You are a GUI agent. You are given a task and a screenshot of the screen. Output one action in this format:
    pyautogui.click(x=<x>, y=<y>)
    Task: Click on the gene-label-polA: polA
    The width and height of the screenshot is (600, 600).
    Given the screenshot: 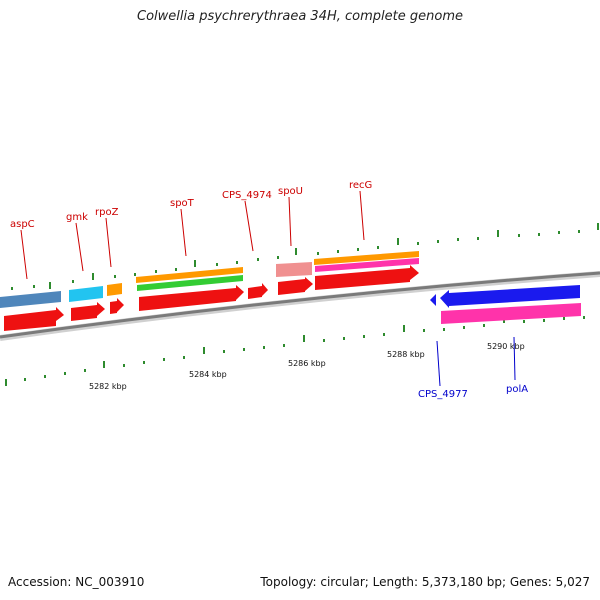 What is the action you would take?
    pyautogui.click(x=517, y=389)
    